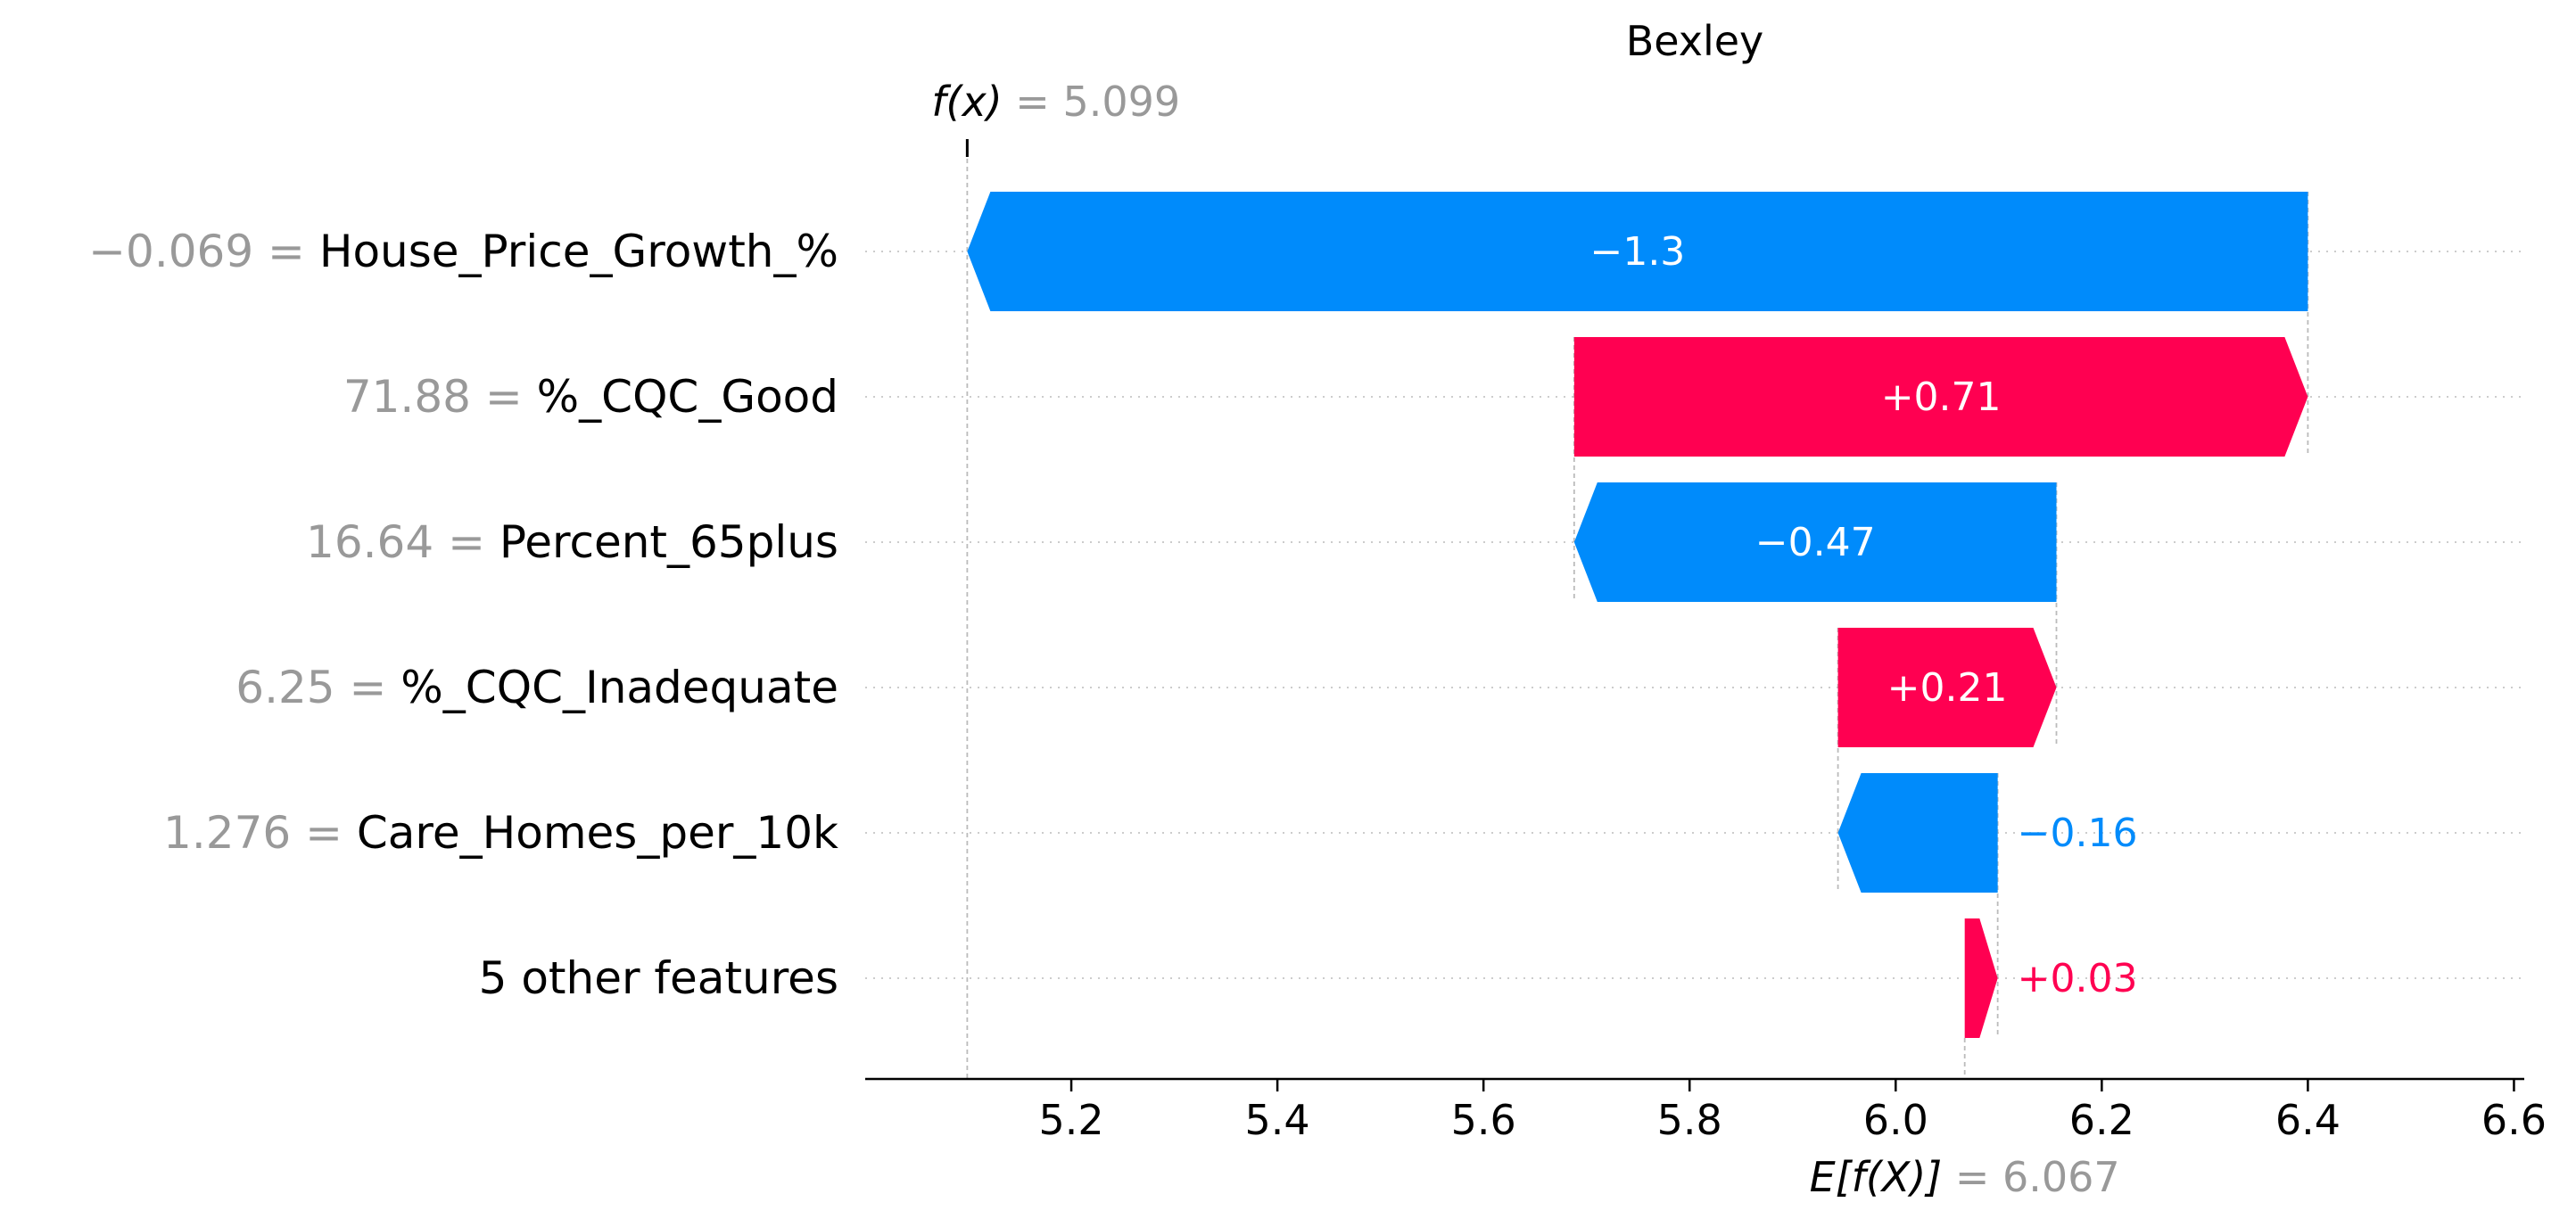 This screenshot has width=2576, height=1227. What do you see at coordinates (1695, 41) in the screenshot?
I see `chart-title: Bexley` at bounding box center [1695, 41].